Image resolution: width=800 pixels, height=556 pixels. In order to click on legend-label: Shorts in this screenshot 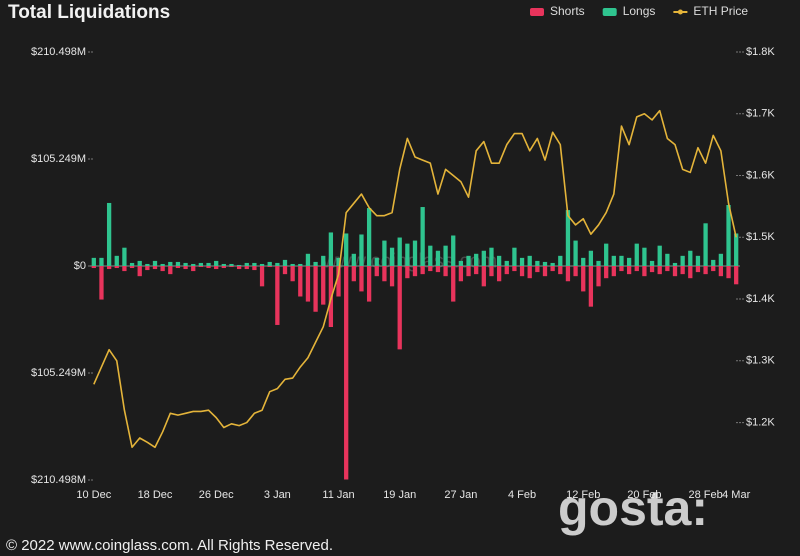, I will do `click(567, 11)`.